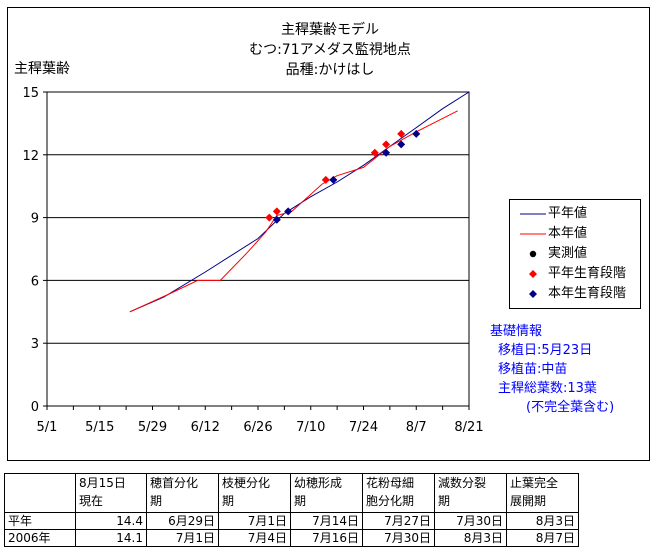 This screenshot has height=556, width=660. What do you see at coordinates (35, 344) in the screenshot?
I see `y-tick-label: 3` at bounding box center [35, 344].